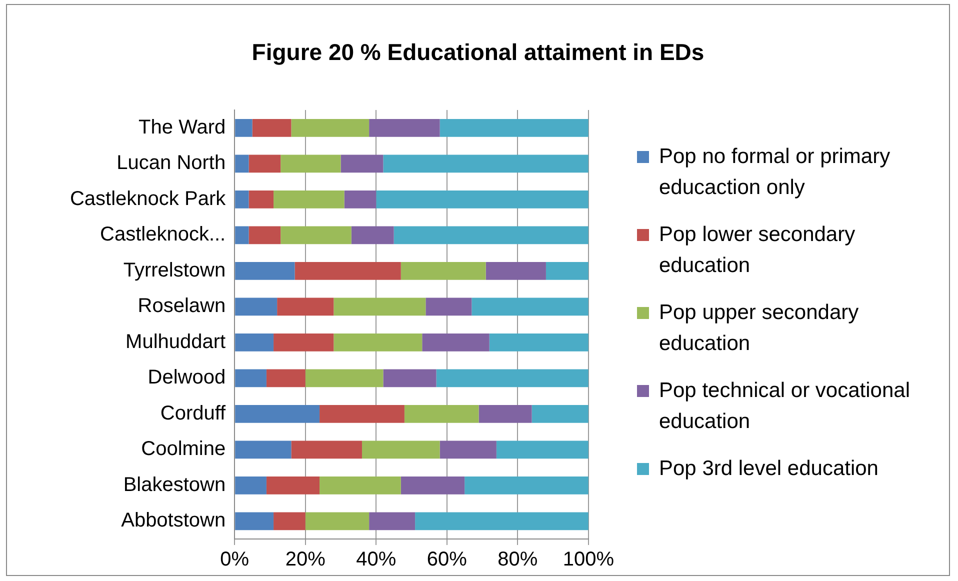  What do you see at coordinates (785, 406) in the screenshot?
I see `legend-label: Pop technical or vocational education` at bounding box center [785, 406].